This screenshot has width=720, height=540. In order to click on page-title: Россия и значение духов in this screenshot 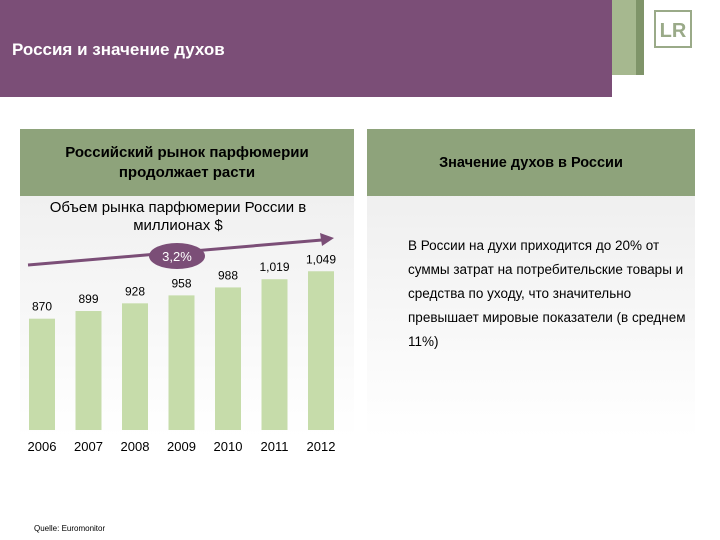, I will do `click(118, 49)`.